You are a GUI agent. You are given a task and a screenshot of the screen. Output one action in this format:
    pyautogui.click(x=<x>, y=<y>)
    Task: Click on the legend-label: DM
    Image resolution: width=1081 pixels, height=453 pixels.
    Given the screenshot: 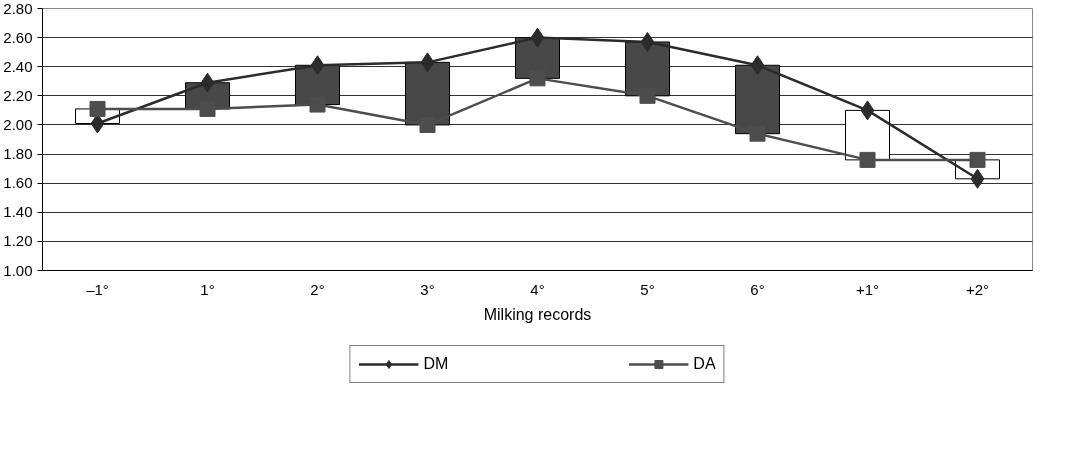 What is the action you would take?
    pyautogui.click(x=436, y=364)
    